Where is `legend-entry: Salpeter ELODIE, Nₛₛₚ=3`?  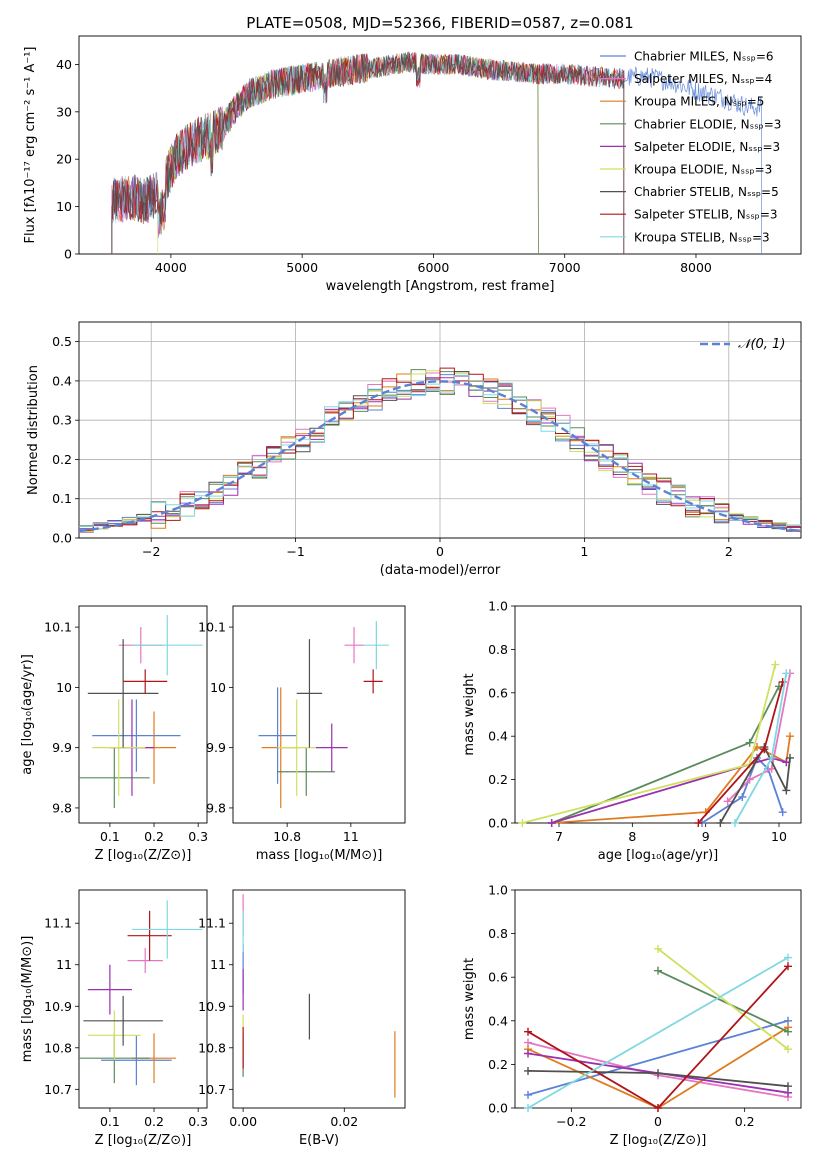
legend-entry: Salpeter ELODIE, Nₛₛₚ=3 is located at coordinates (707, 147).